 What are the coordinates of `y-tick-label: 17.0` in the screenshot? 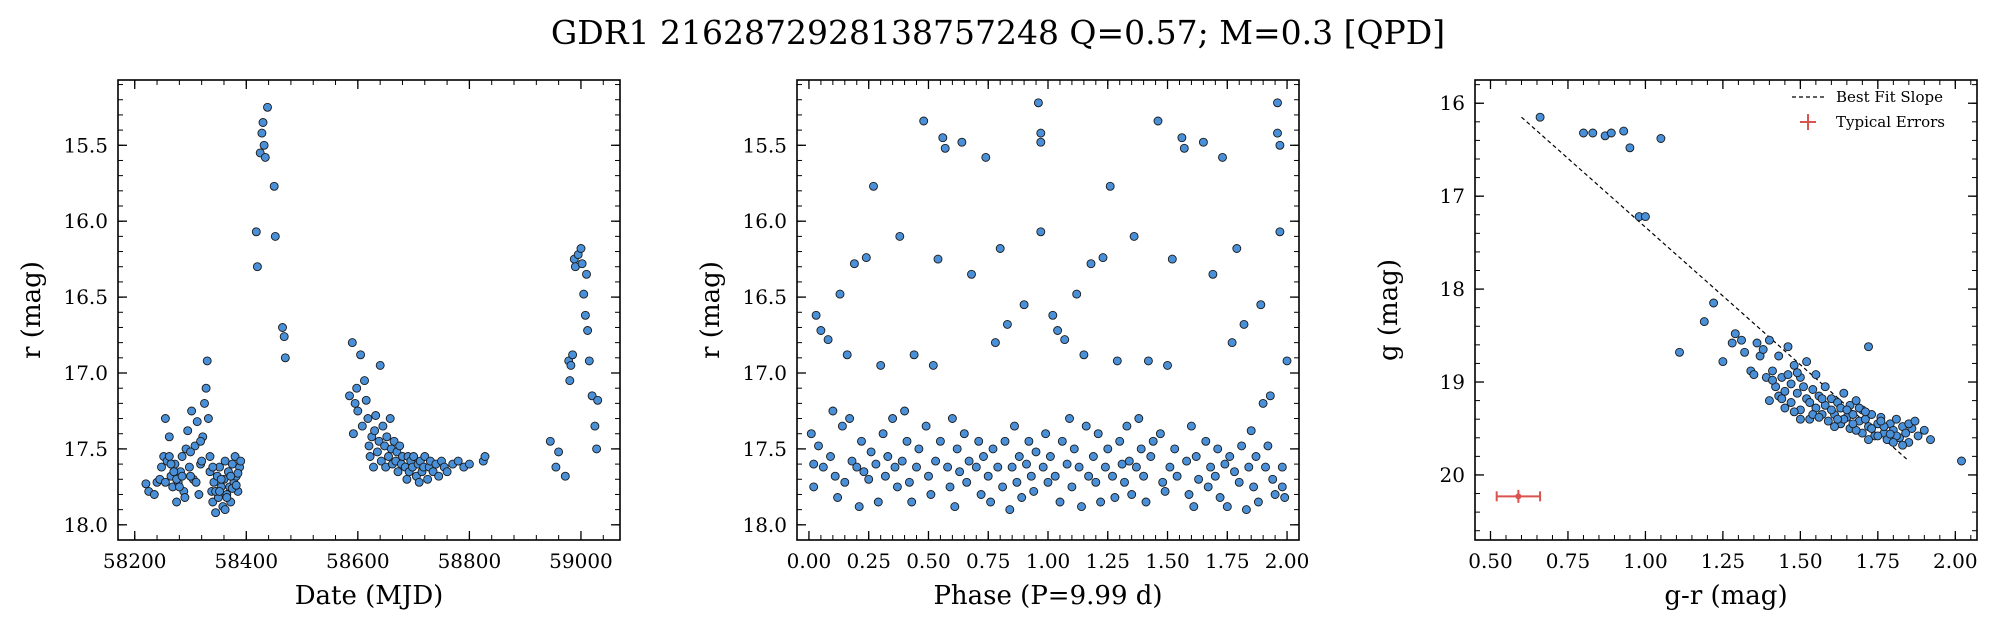 It's located at (764, 373).